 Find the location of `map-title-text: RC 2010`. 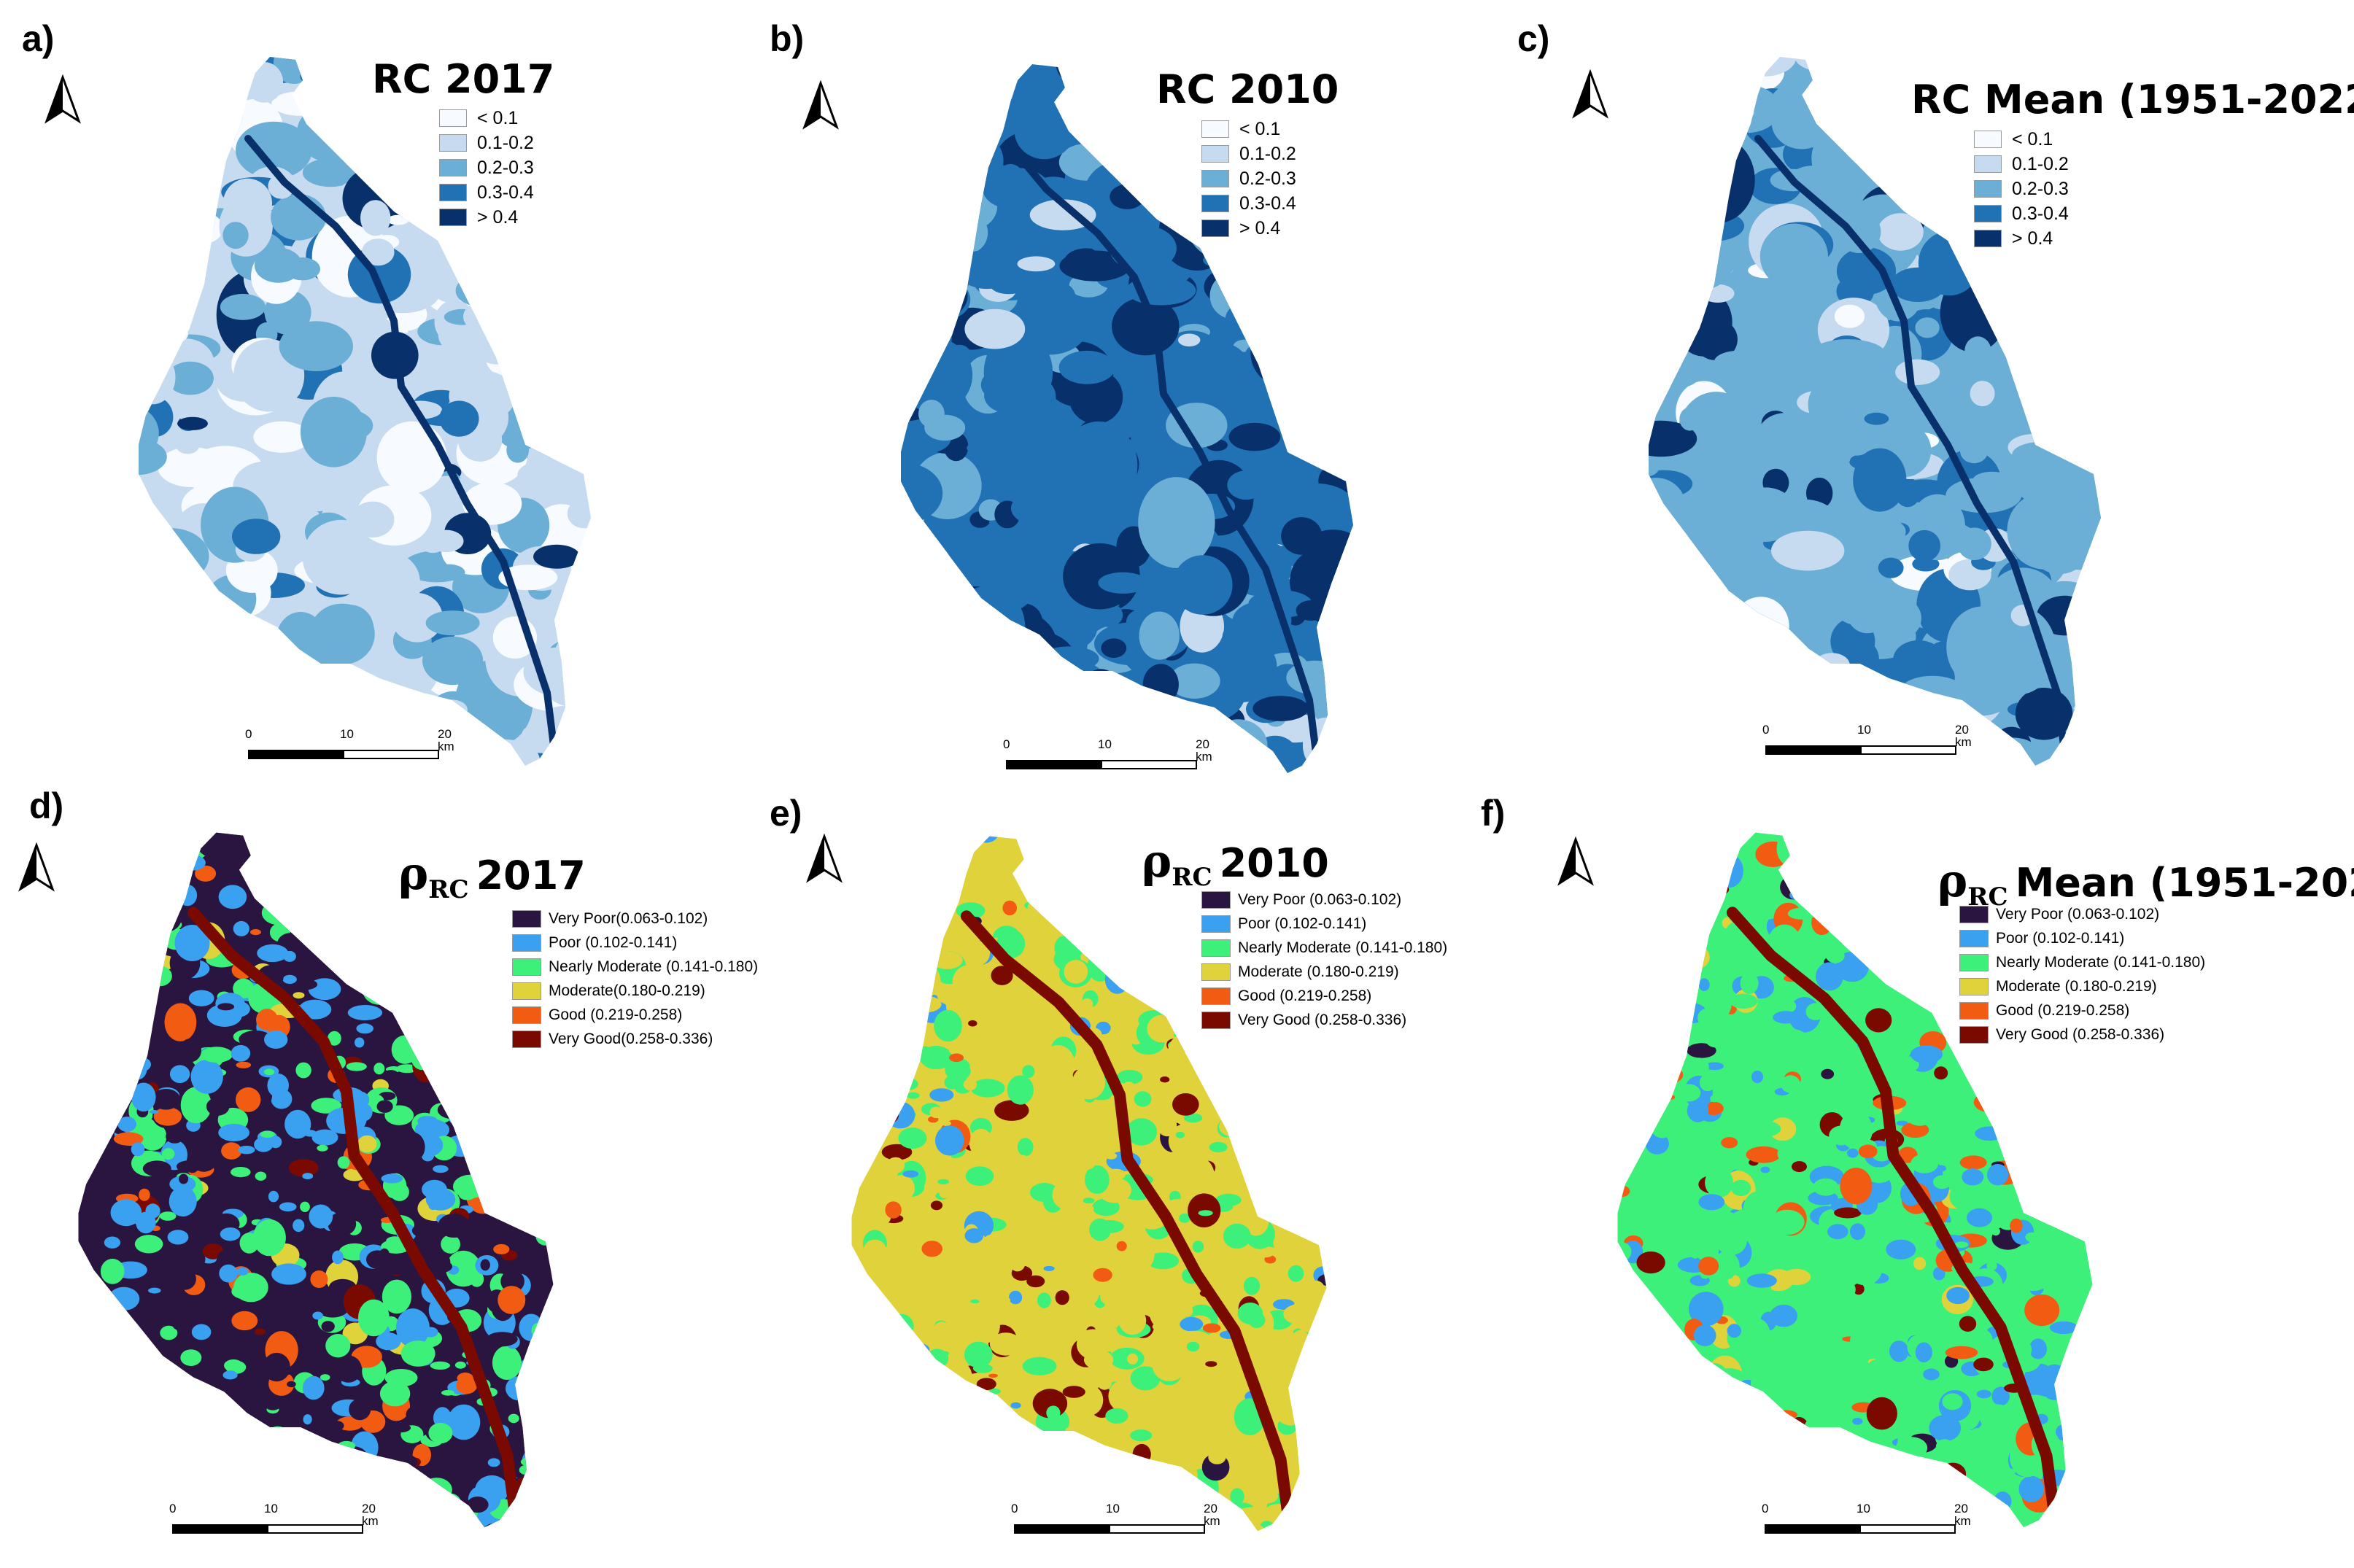

map-title-text: RC 2010 is located at coordinates (1247, 89).